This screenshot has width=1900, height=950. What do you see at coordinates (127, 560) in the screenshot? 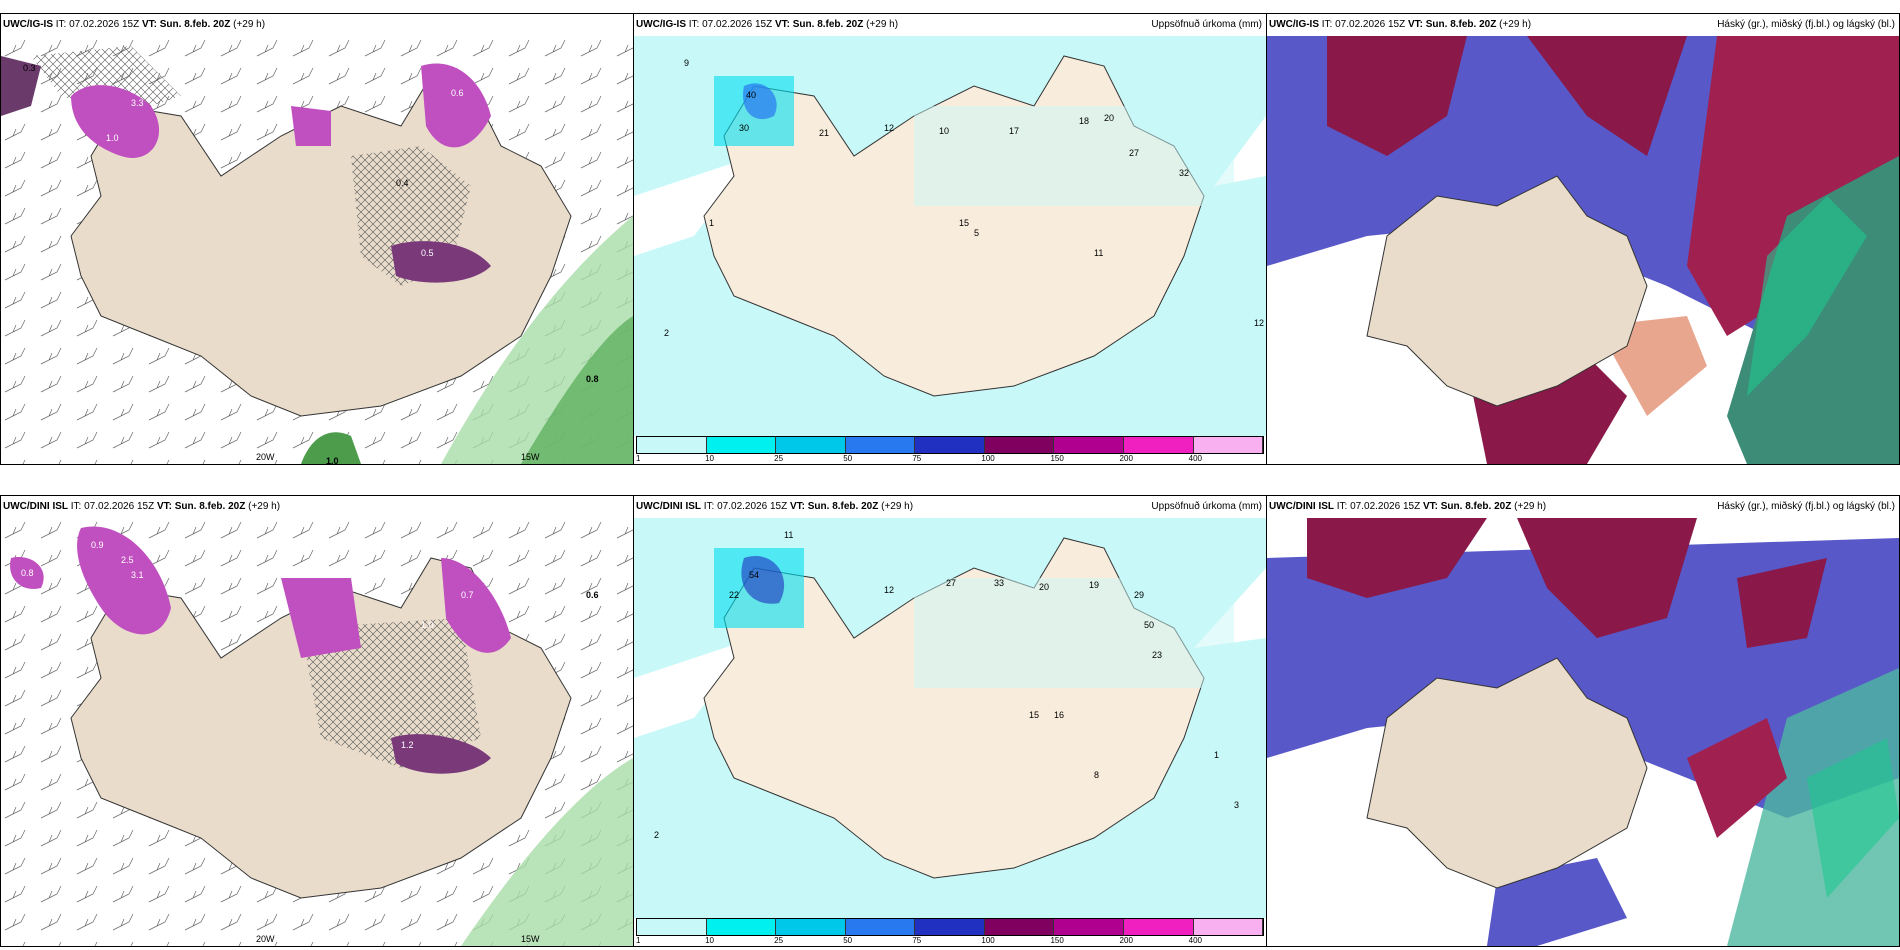
I see `snow-label: 2.5` at bounding box center [127, 560].